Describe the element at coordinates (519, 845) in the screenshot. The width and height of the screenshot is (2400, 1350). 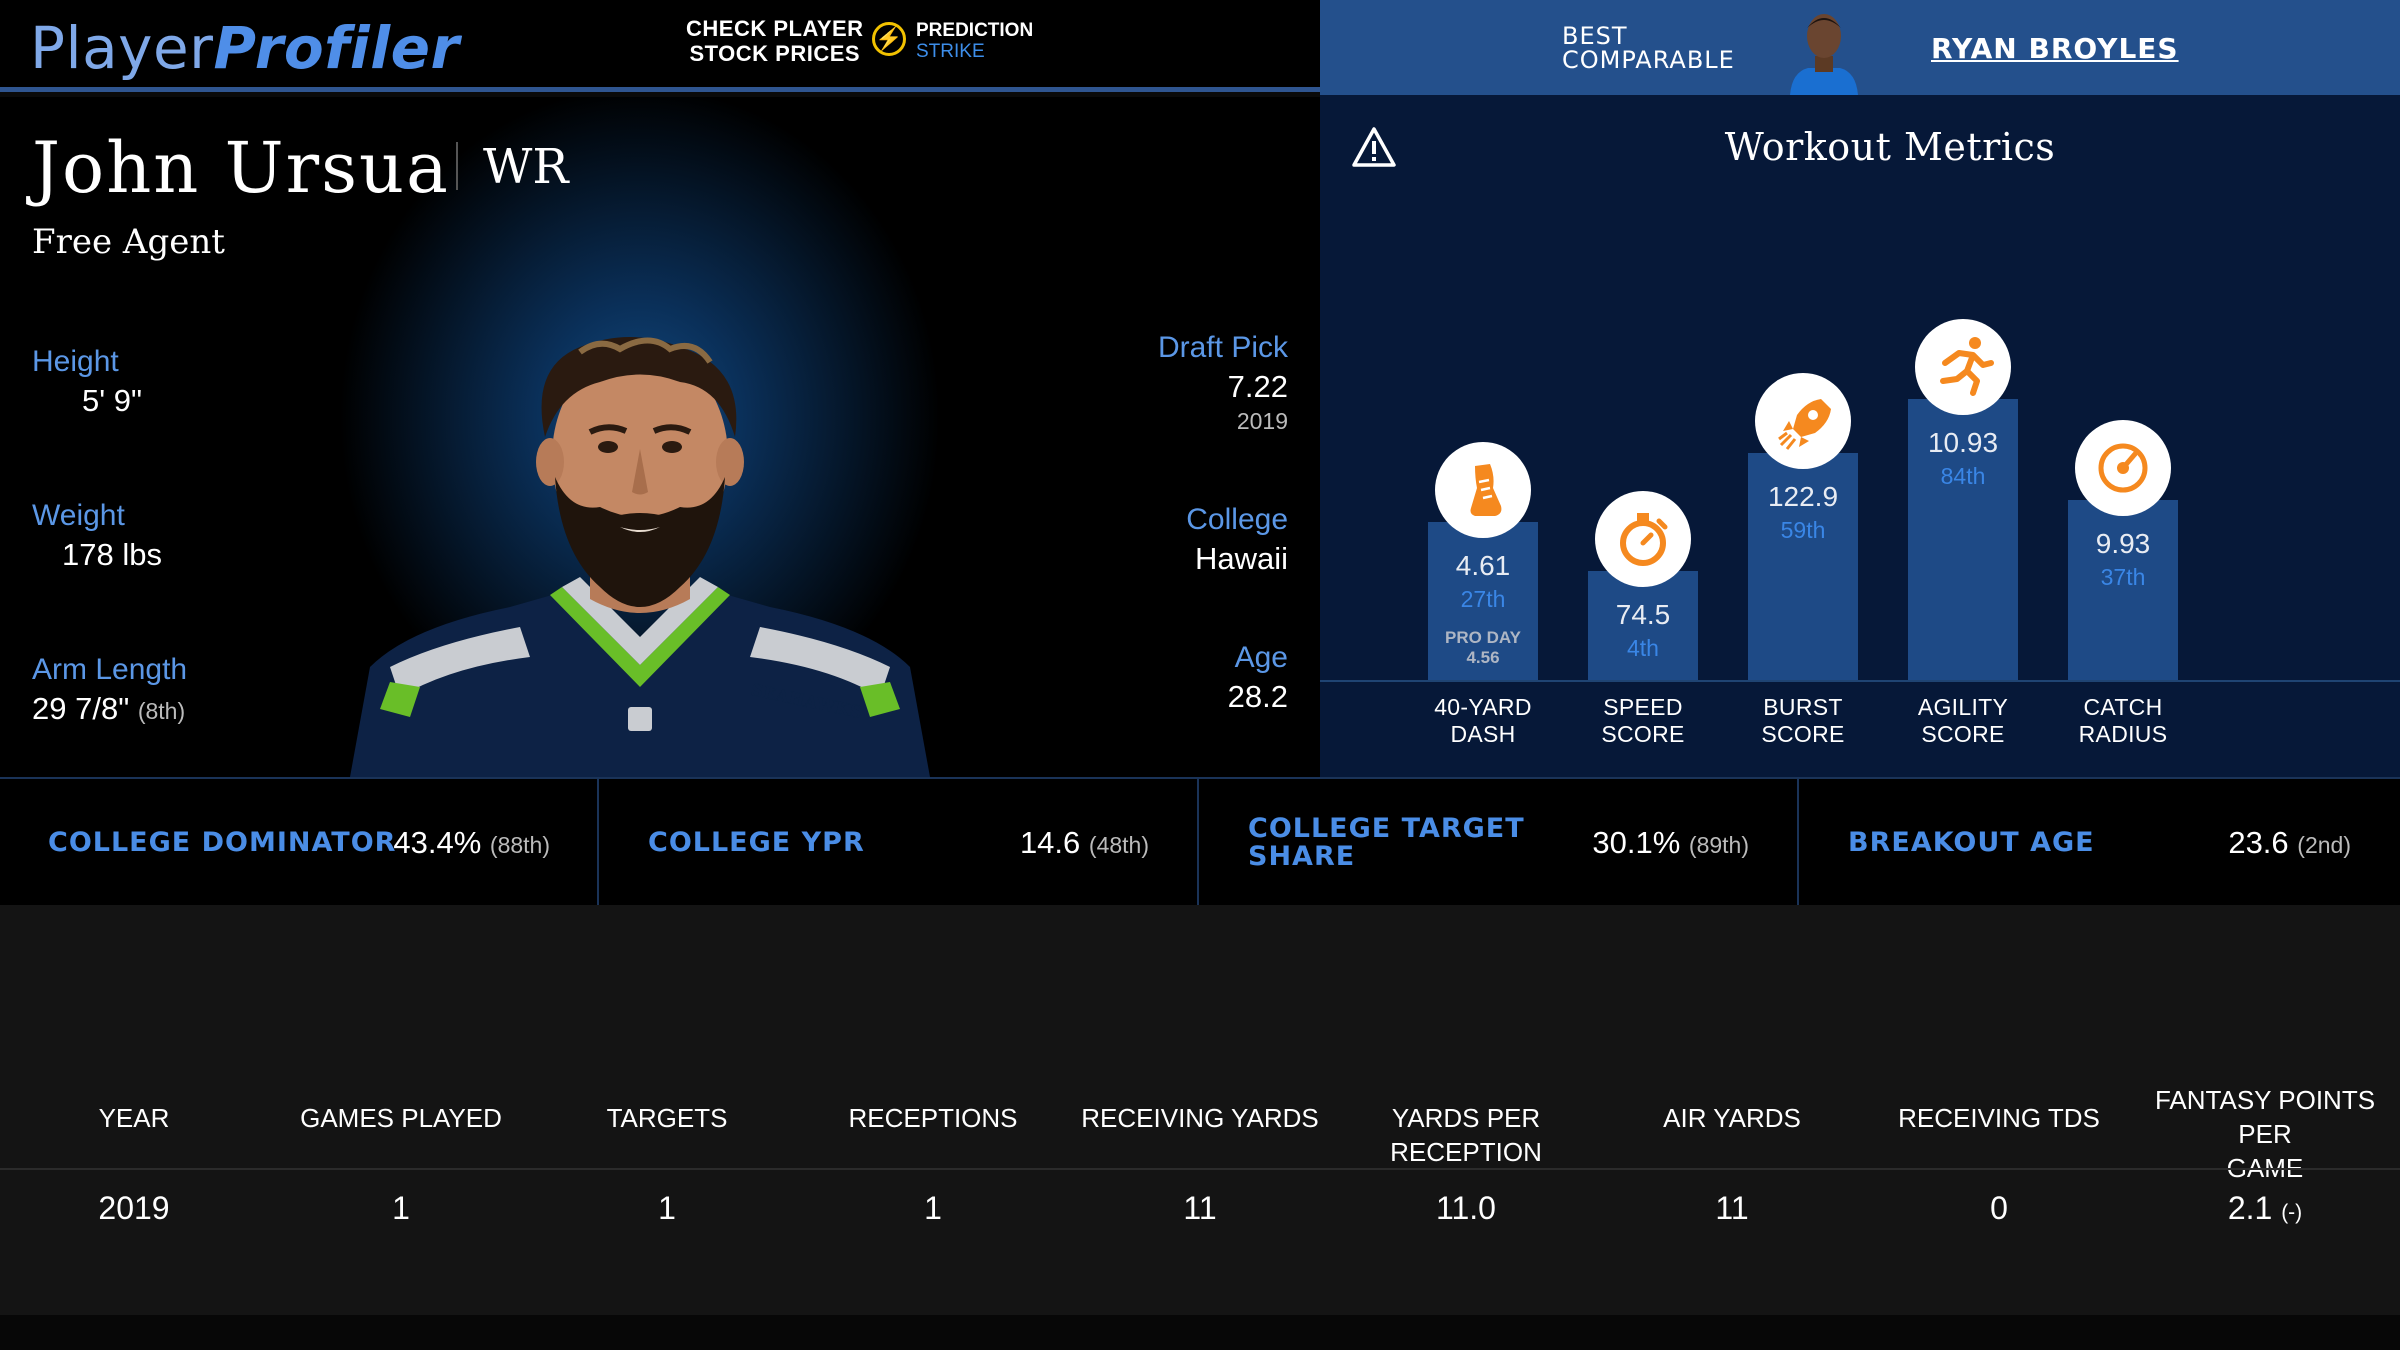
I see `metric-rank: (88th)` at that location.